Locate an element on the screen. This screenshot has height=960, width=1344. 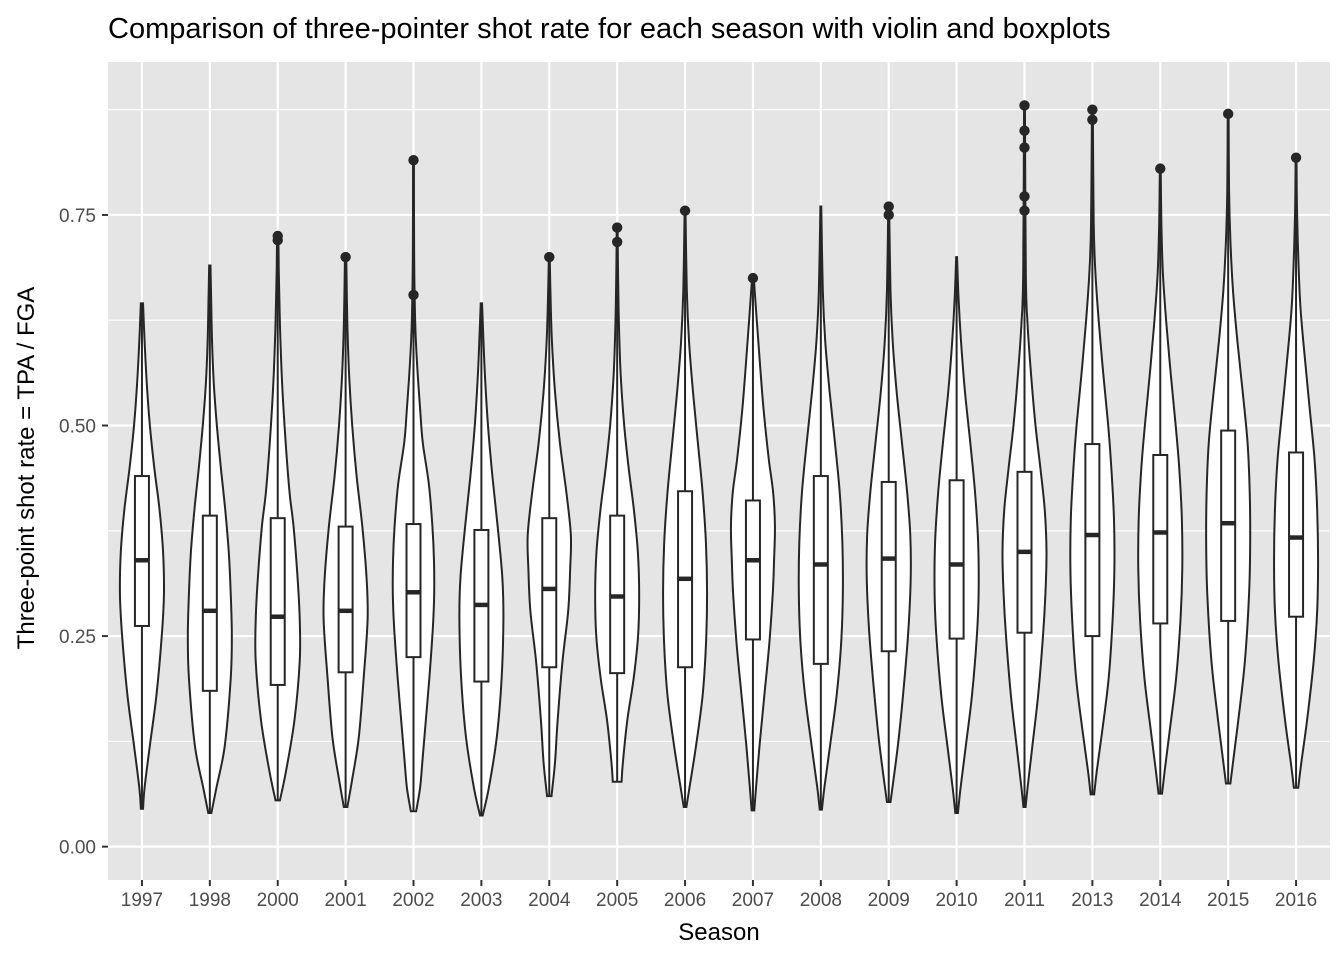
x-tick-label: 2002 is located at coordinates (413, 900).